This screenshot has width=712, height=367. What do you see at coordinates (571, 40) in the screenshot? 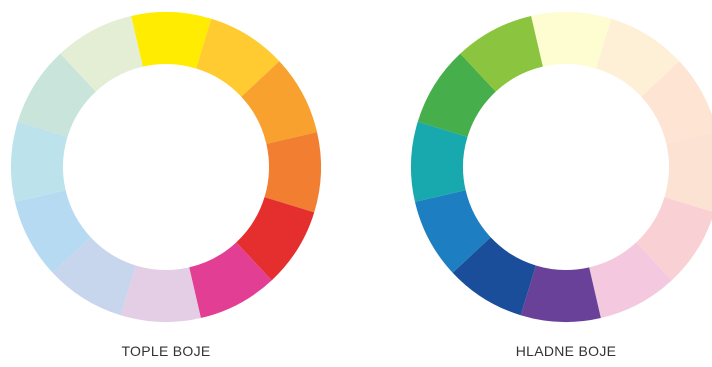
I see `cool-segment-pale-yellow` at bounding box center [571, 40].